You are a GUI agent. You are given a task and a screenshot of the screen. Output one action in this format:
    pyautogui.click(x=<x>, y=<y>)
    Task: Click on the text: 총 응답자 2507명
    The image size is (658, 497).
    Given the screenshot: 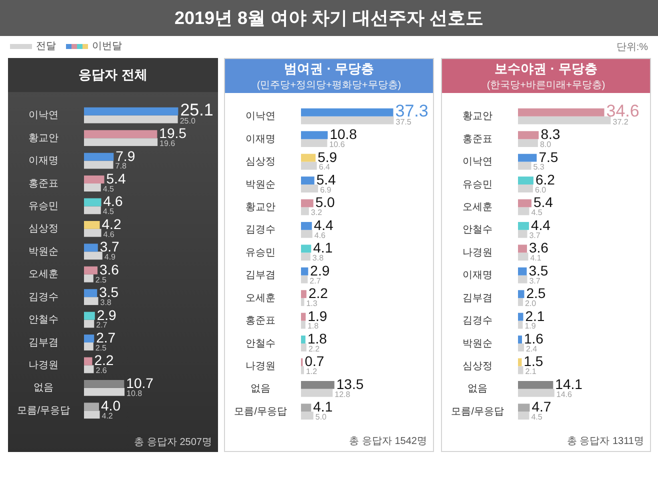 What is the action you would take?
    pyautogui.click(x=173, y=442)
    